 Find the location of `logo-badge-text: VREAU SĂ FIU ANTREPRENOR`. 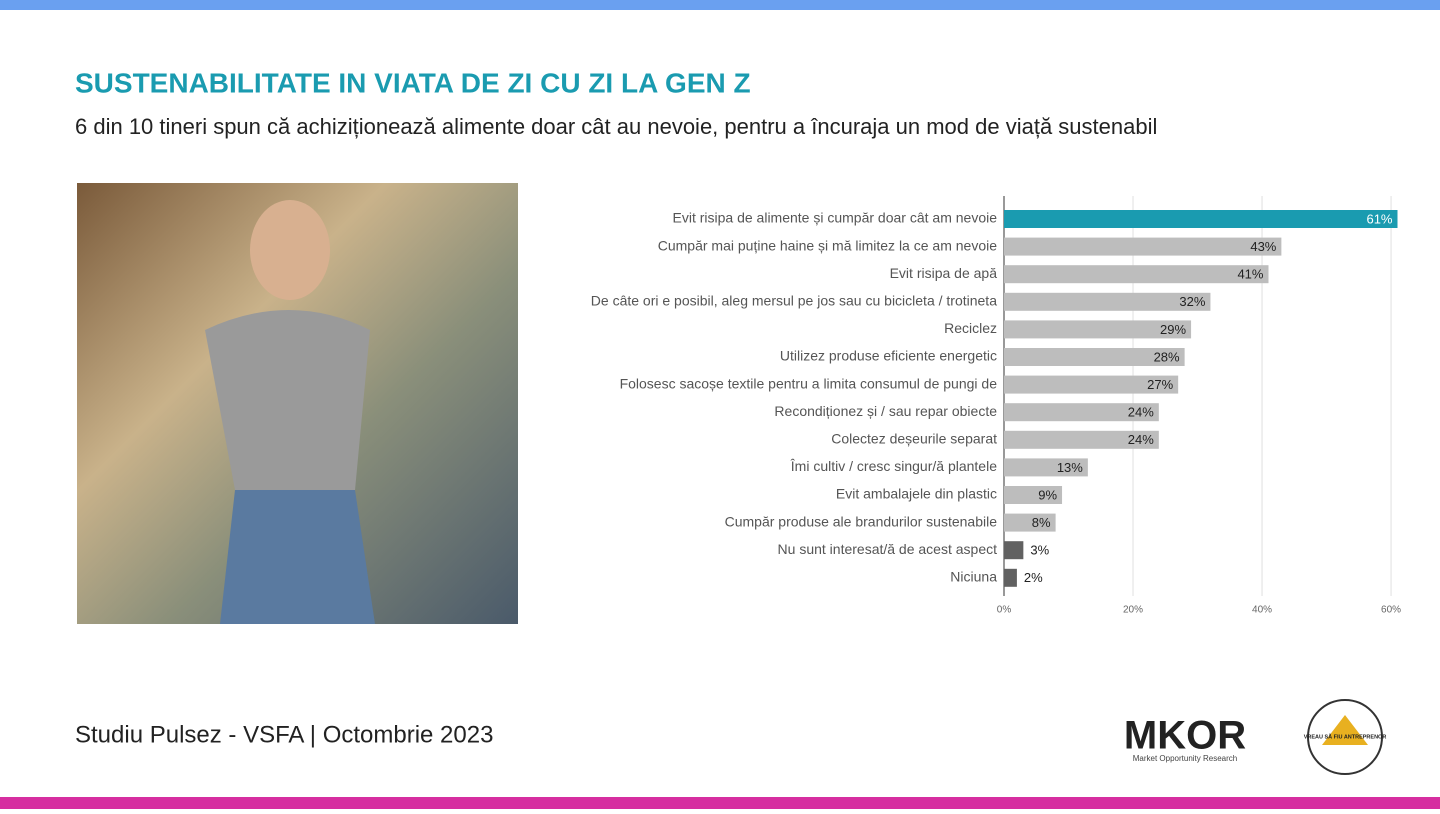

logo-badge-text: VREAU SĂ FIU ANTREPRENOR is located at coordinates (1345, 736).